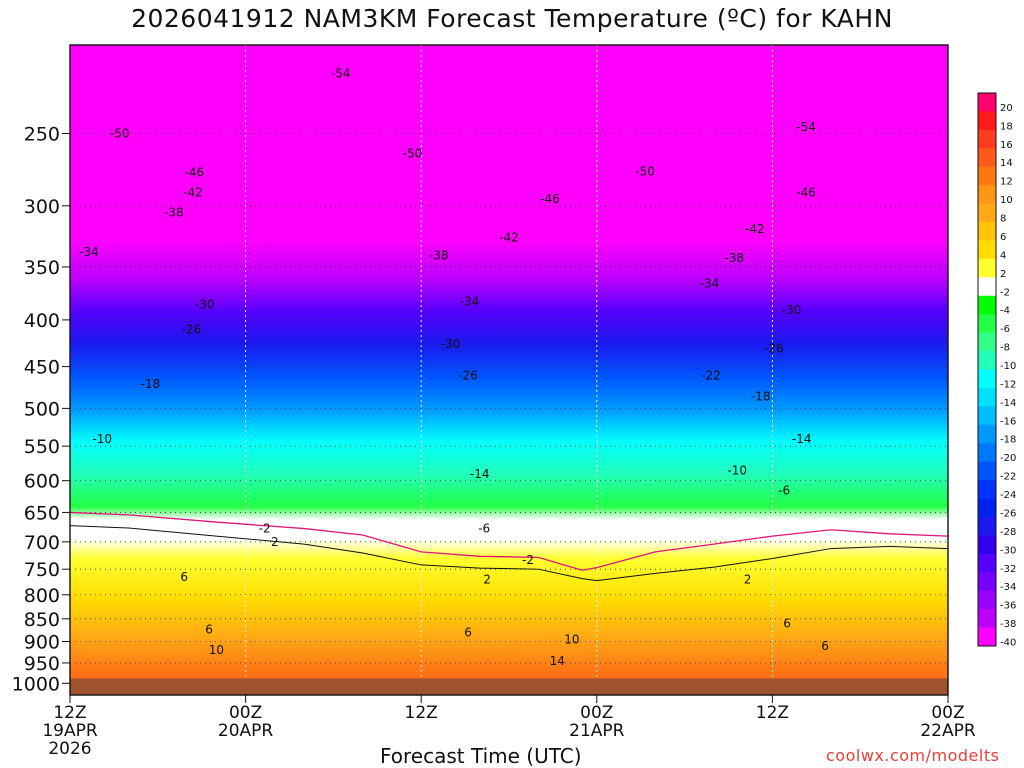 This screenshot has width=1024, height=768. I want to click on colorbar-label: 10, so click(1006, 200).